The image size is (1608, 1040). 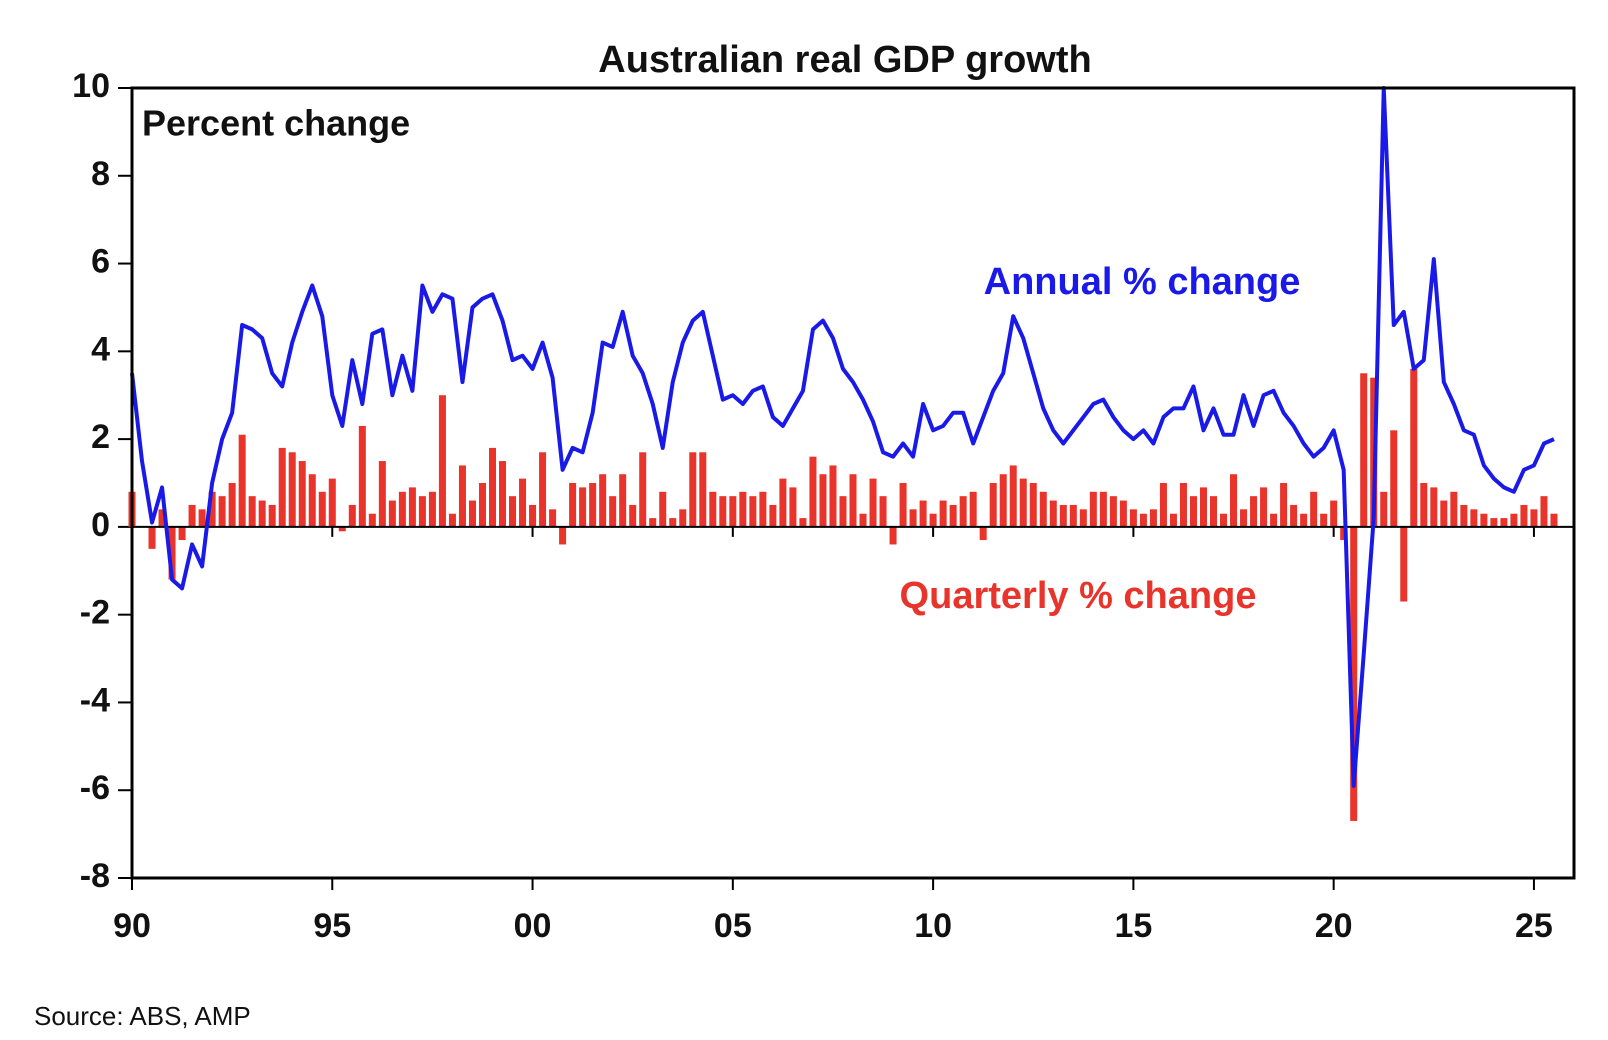 What do you see at coordinates (332, 926) in the screenshot?
I see `x-tick-label: 95` at bounding box center [332, 926].